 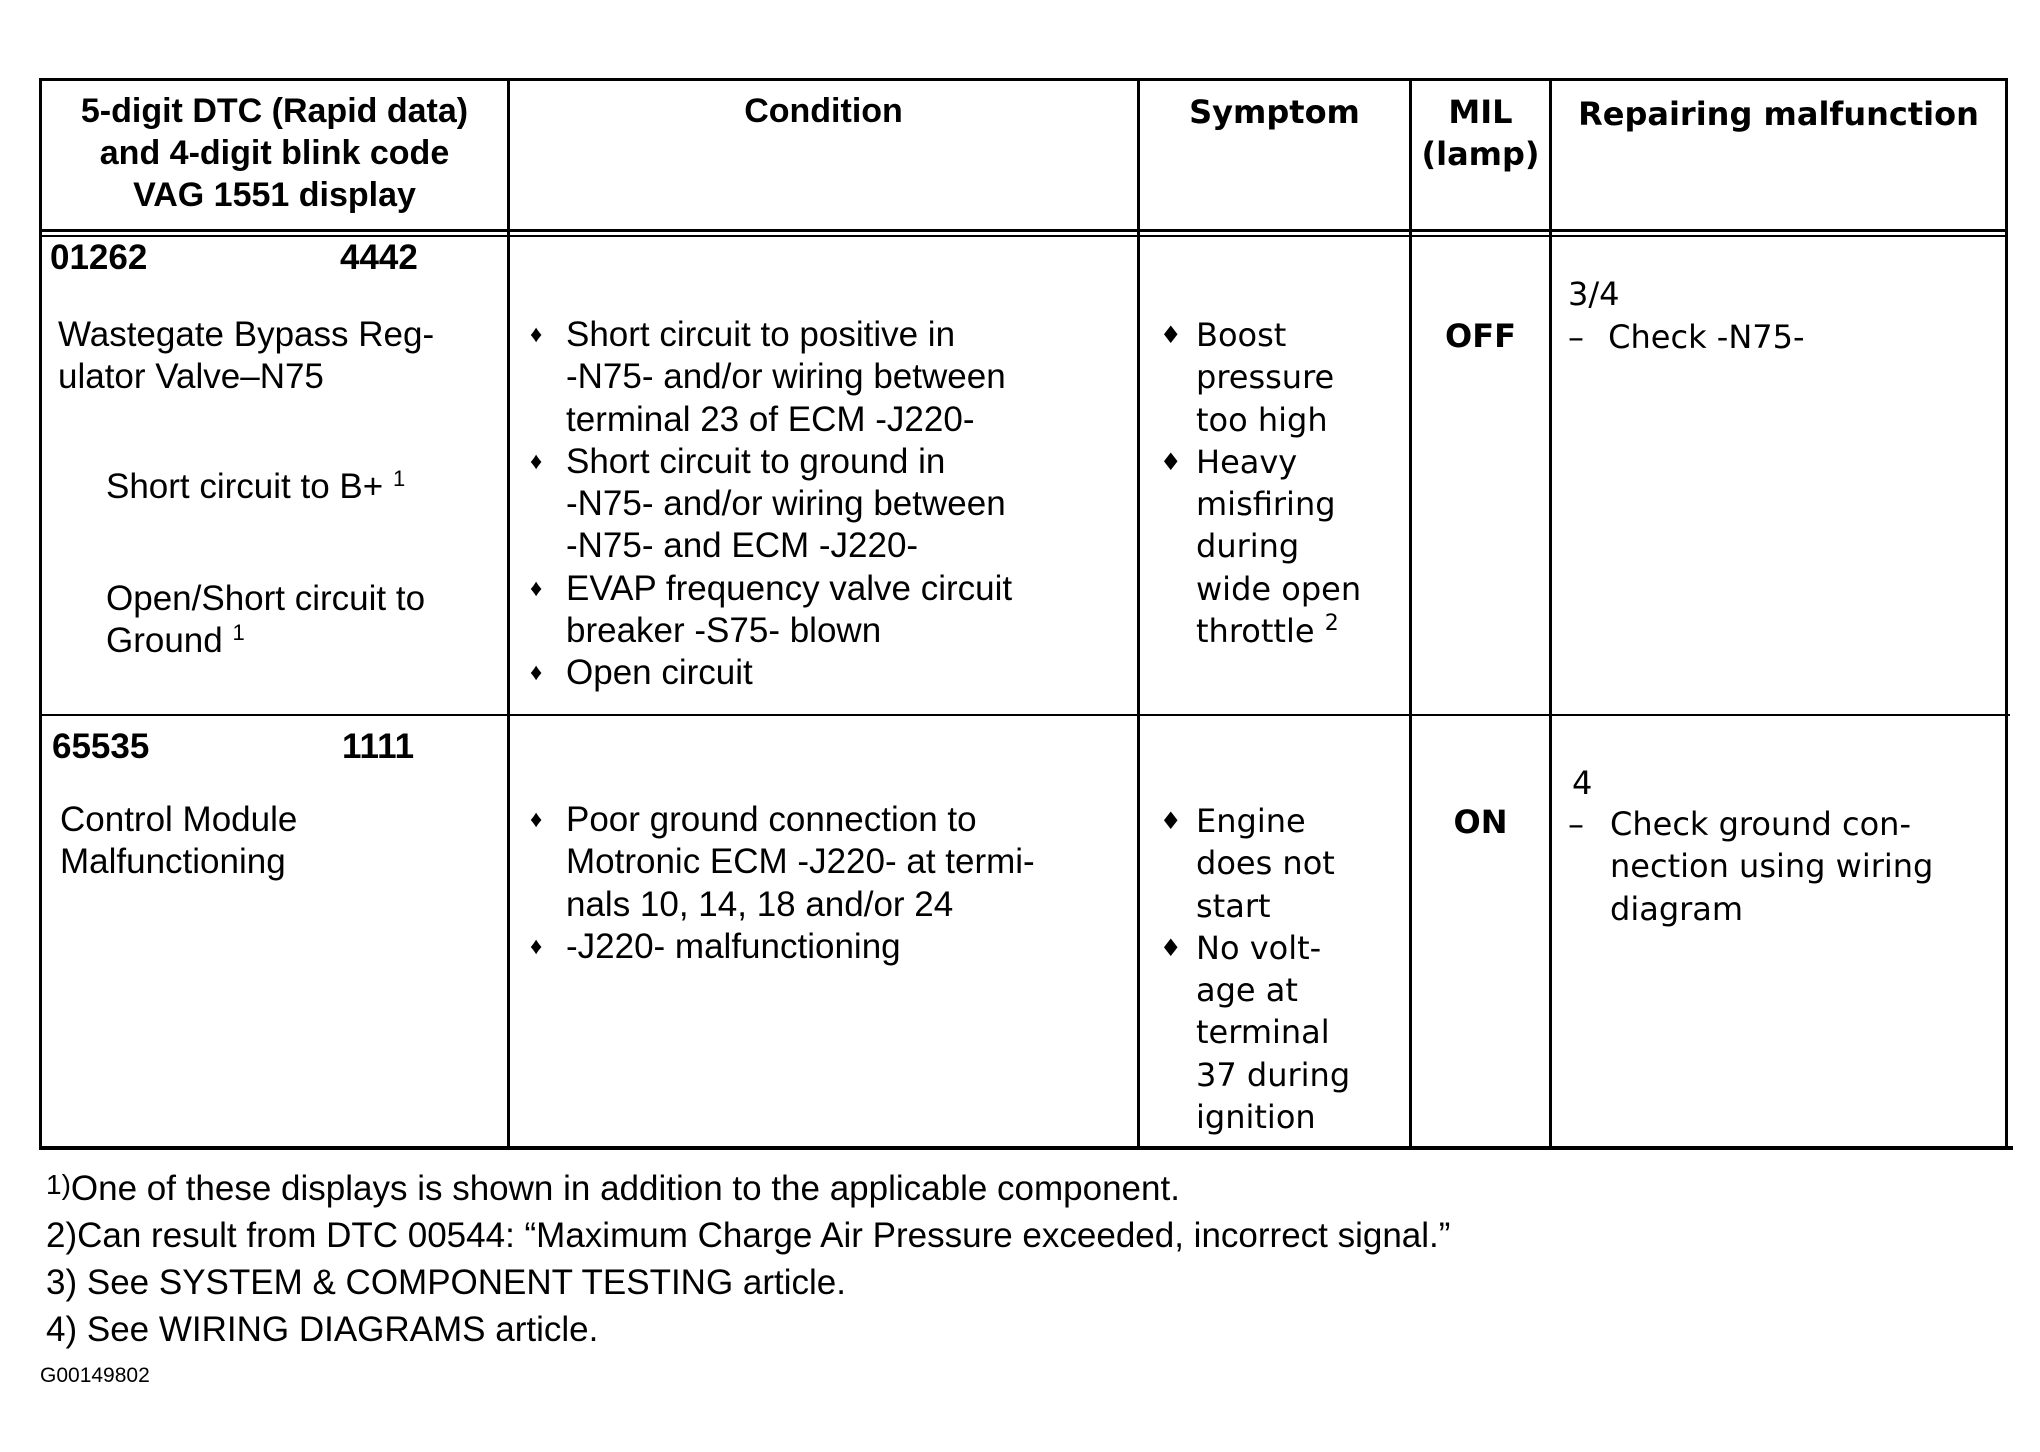 What do you see at coordinates (771, 819) in the screenshot?
I see `text-line: Poor ground connection to` at bounding box center [771, 819].